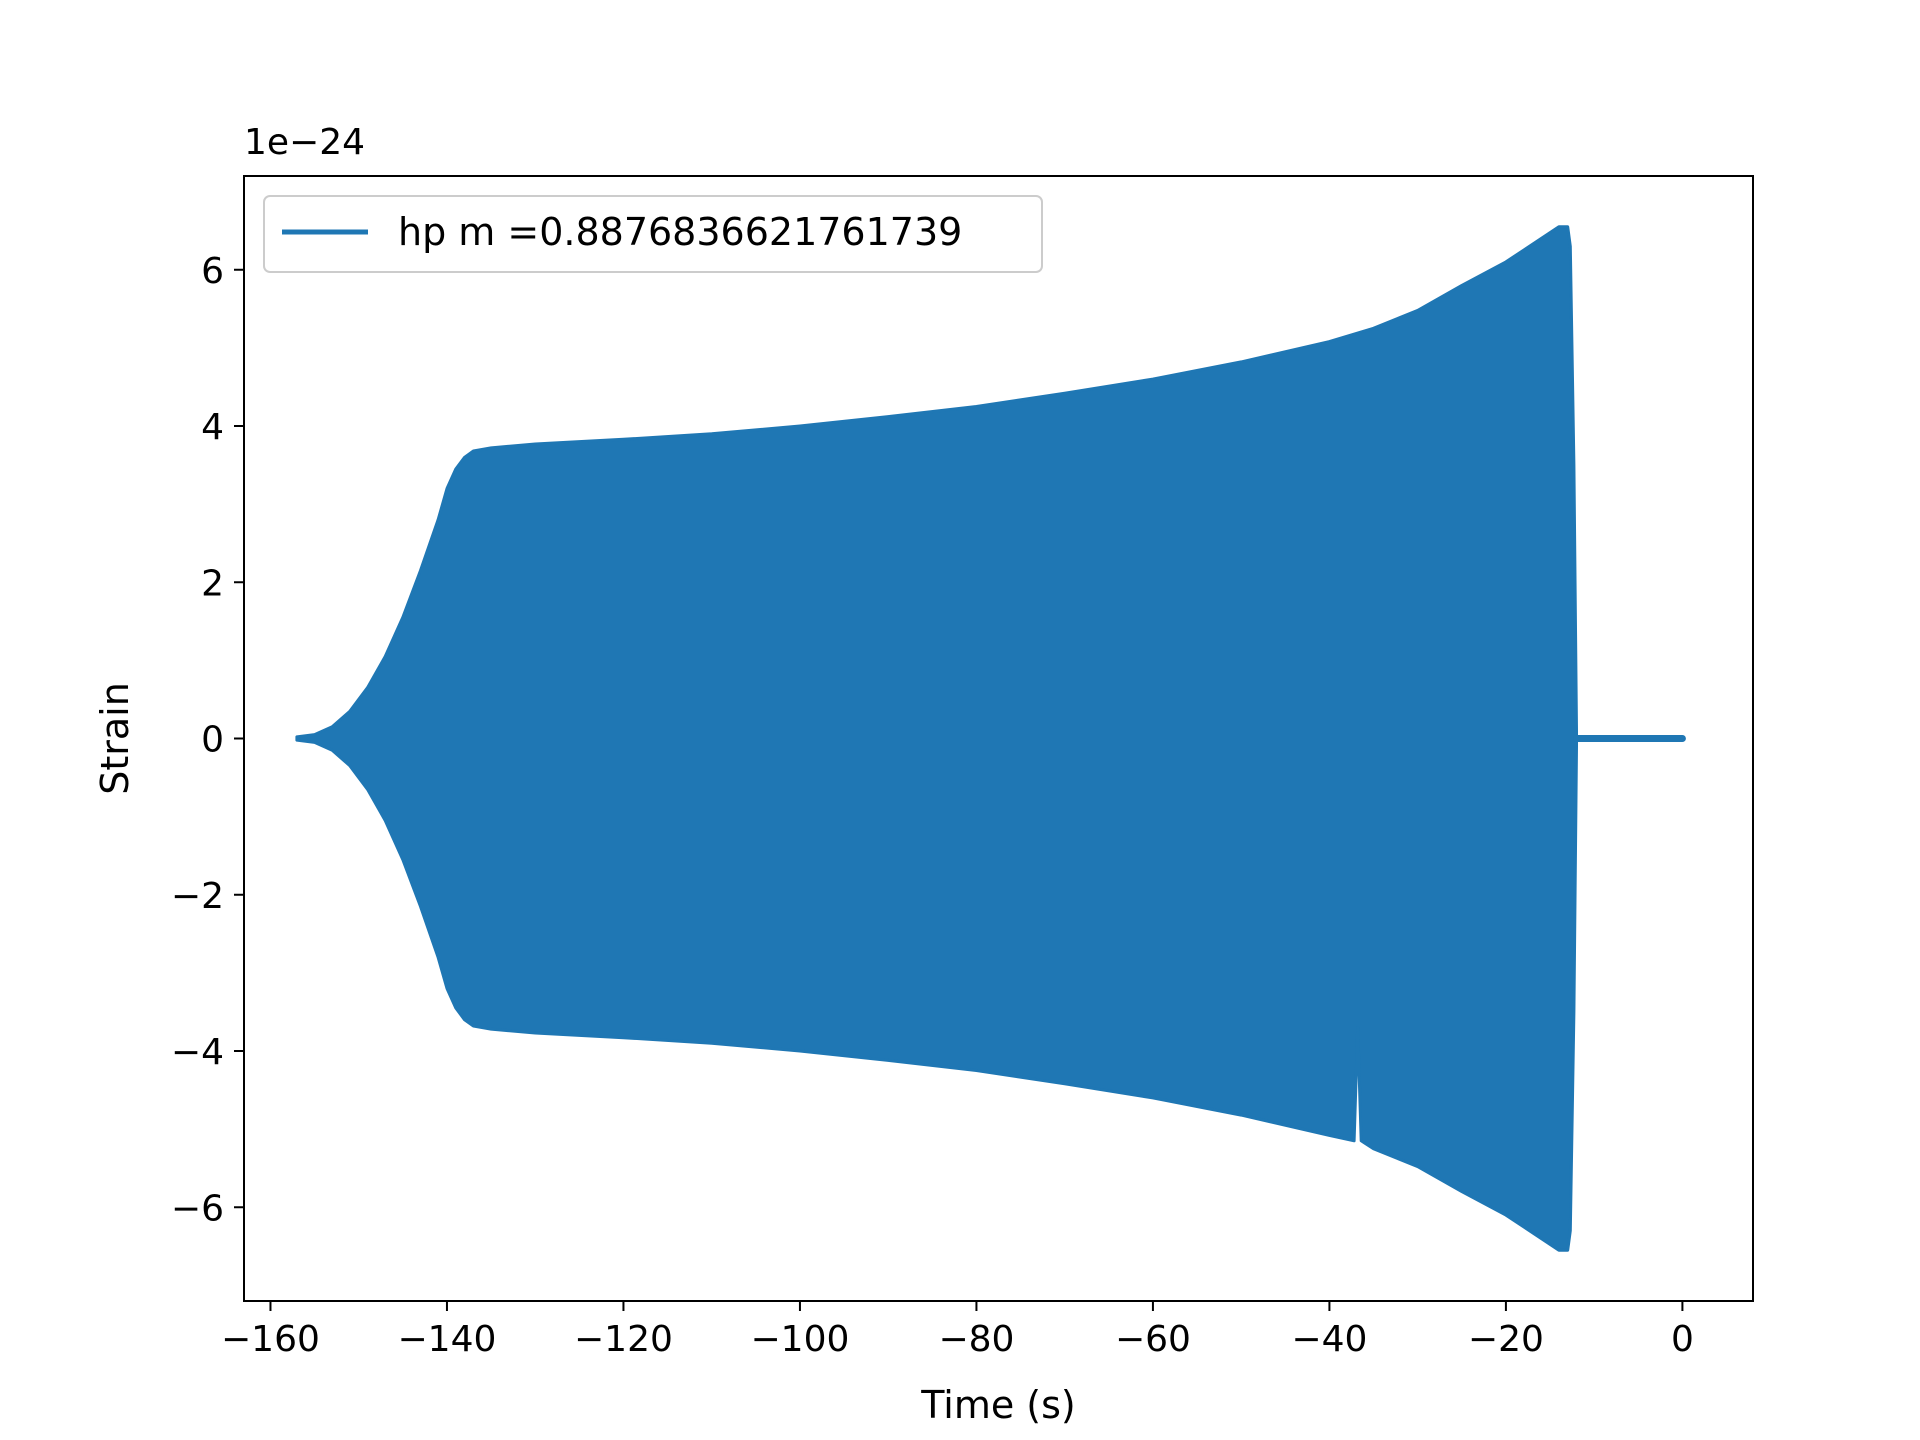 The height and width of the screenshot is (1440, 1920). Describe the element at coordinates (197, 896) in the screenshot. I see `y-tick-label: −2` at that location.